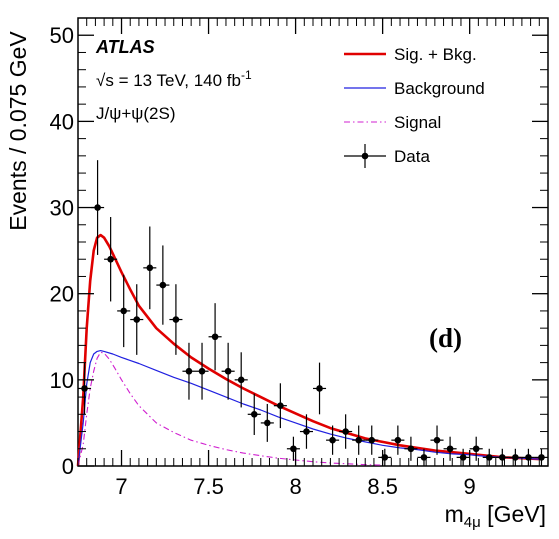  What do you see at coordinates (174, 79) in the screenshot?
I see `energy-lumi-label: √s = 13 TeV, 140 fb-1` at bounding box center [174, 79].